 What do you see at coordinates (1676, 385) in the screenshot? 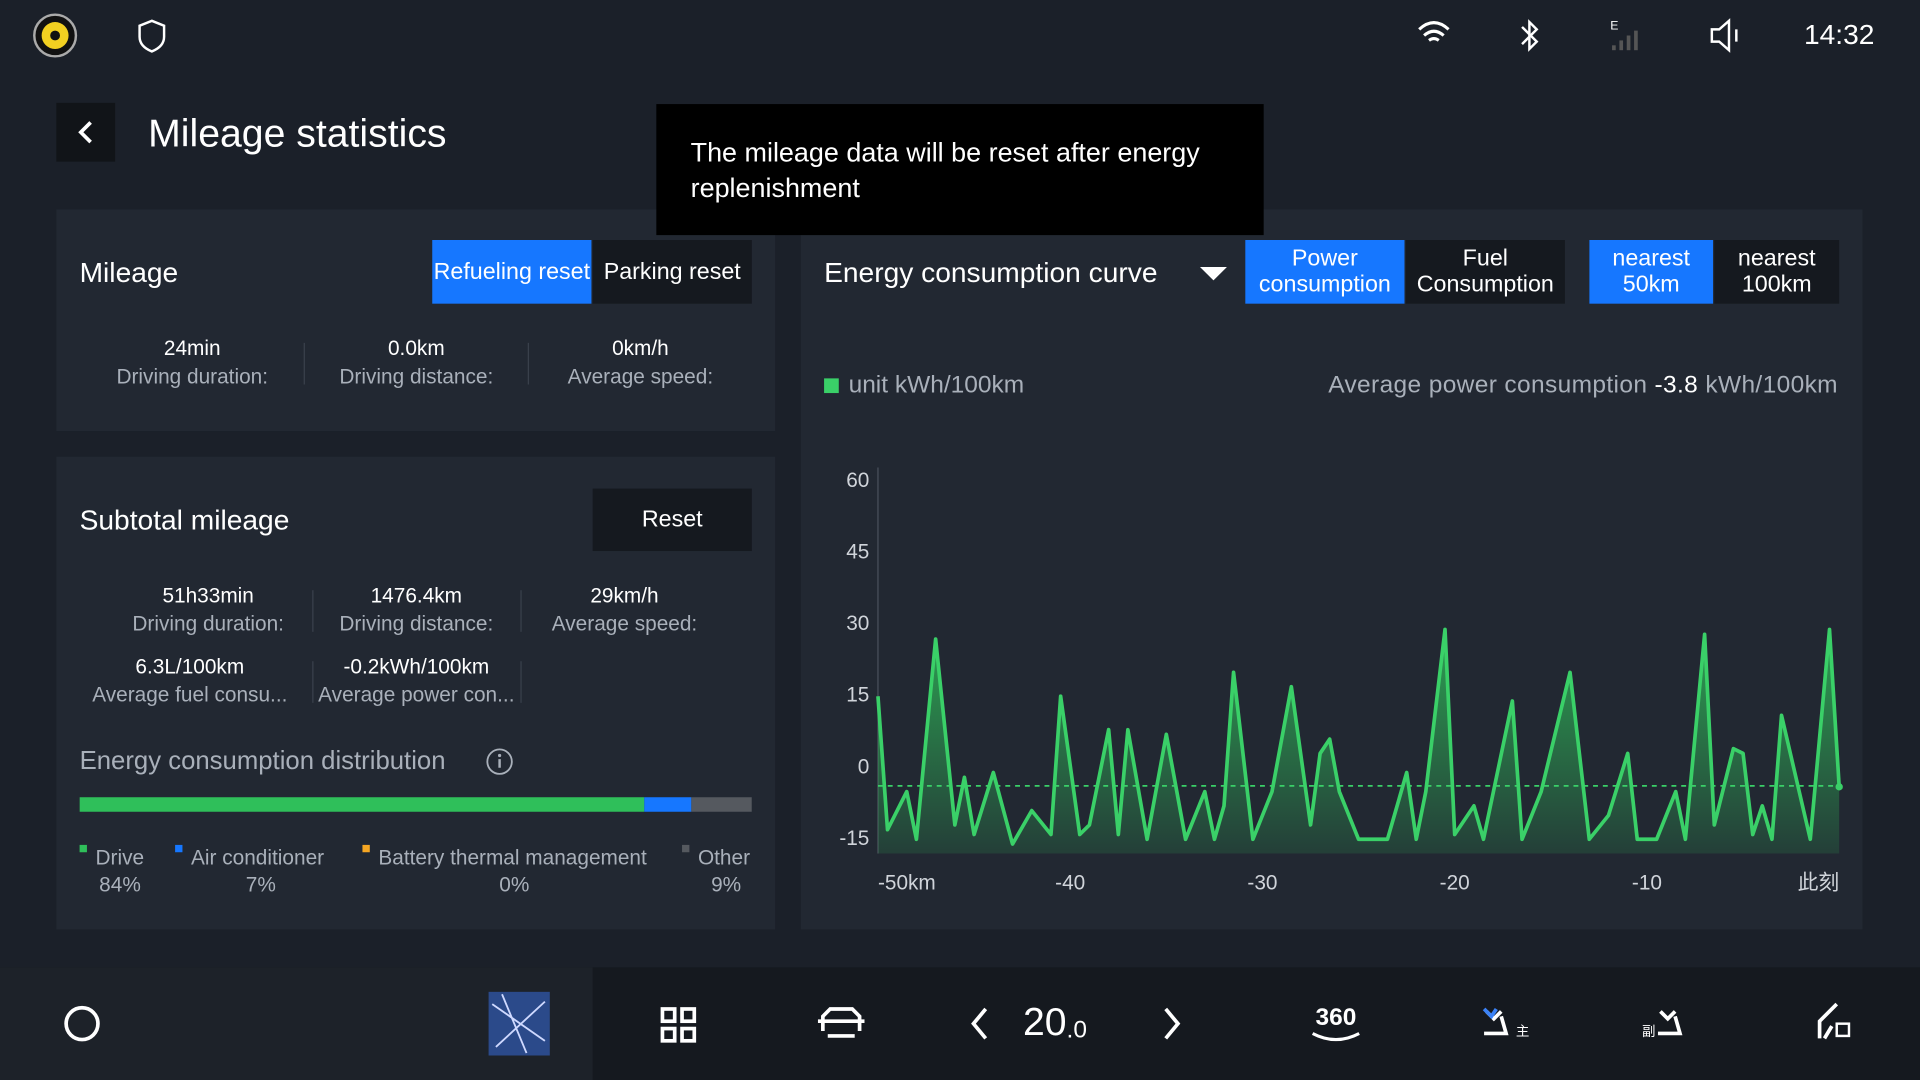
I see `average-value: -3.8` at bounding box center [1676, 385].